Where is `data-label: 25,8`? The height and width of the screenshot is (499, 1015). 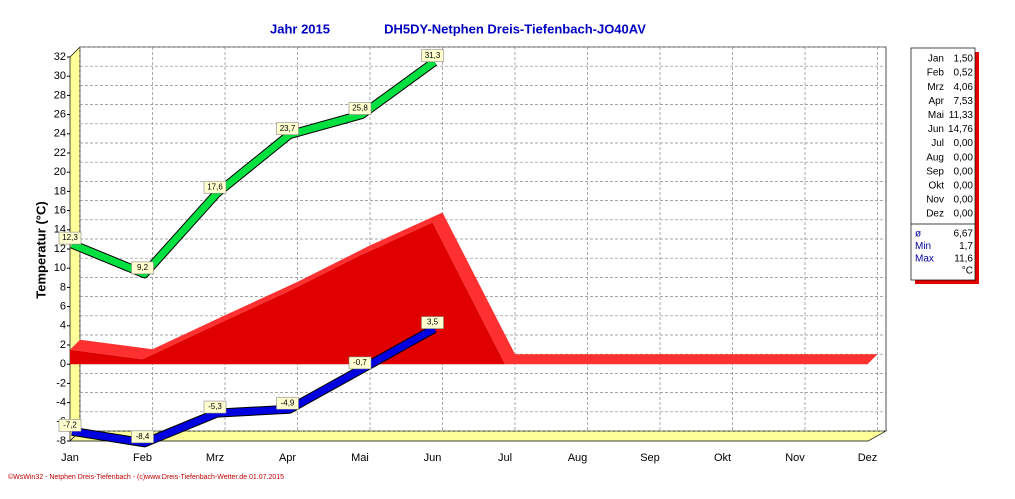 data-label: 25,8 is located at coordinates (360, 108).